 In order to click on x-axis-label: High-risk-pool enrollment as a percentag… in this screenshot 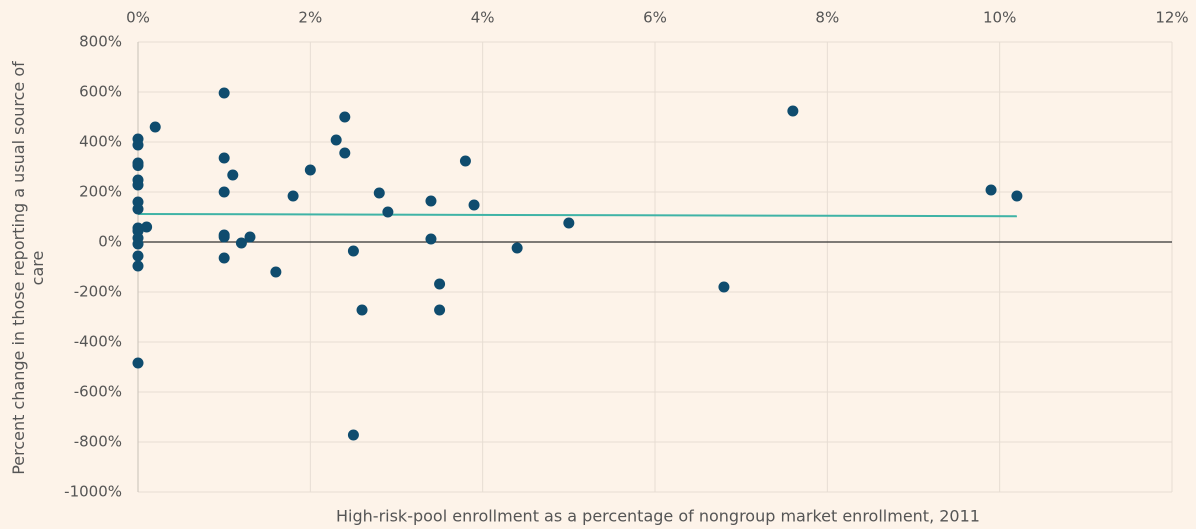, I will do `click(658, 516)`.